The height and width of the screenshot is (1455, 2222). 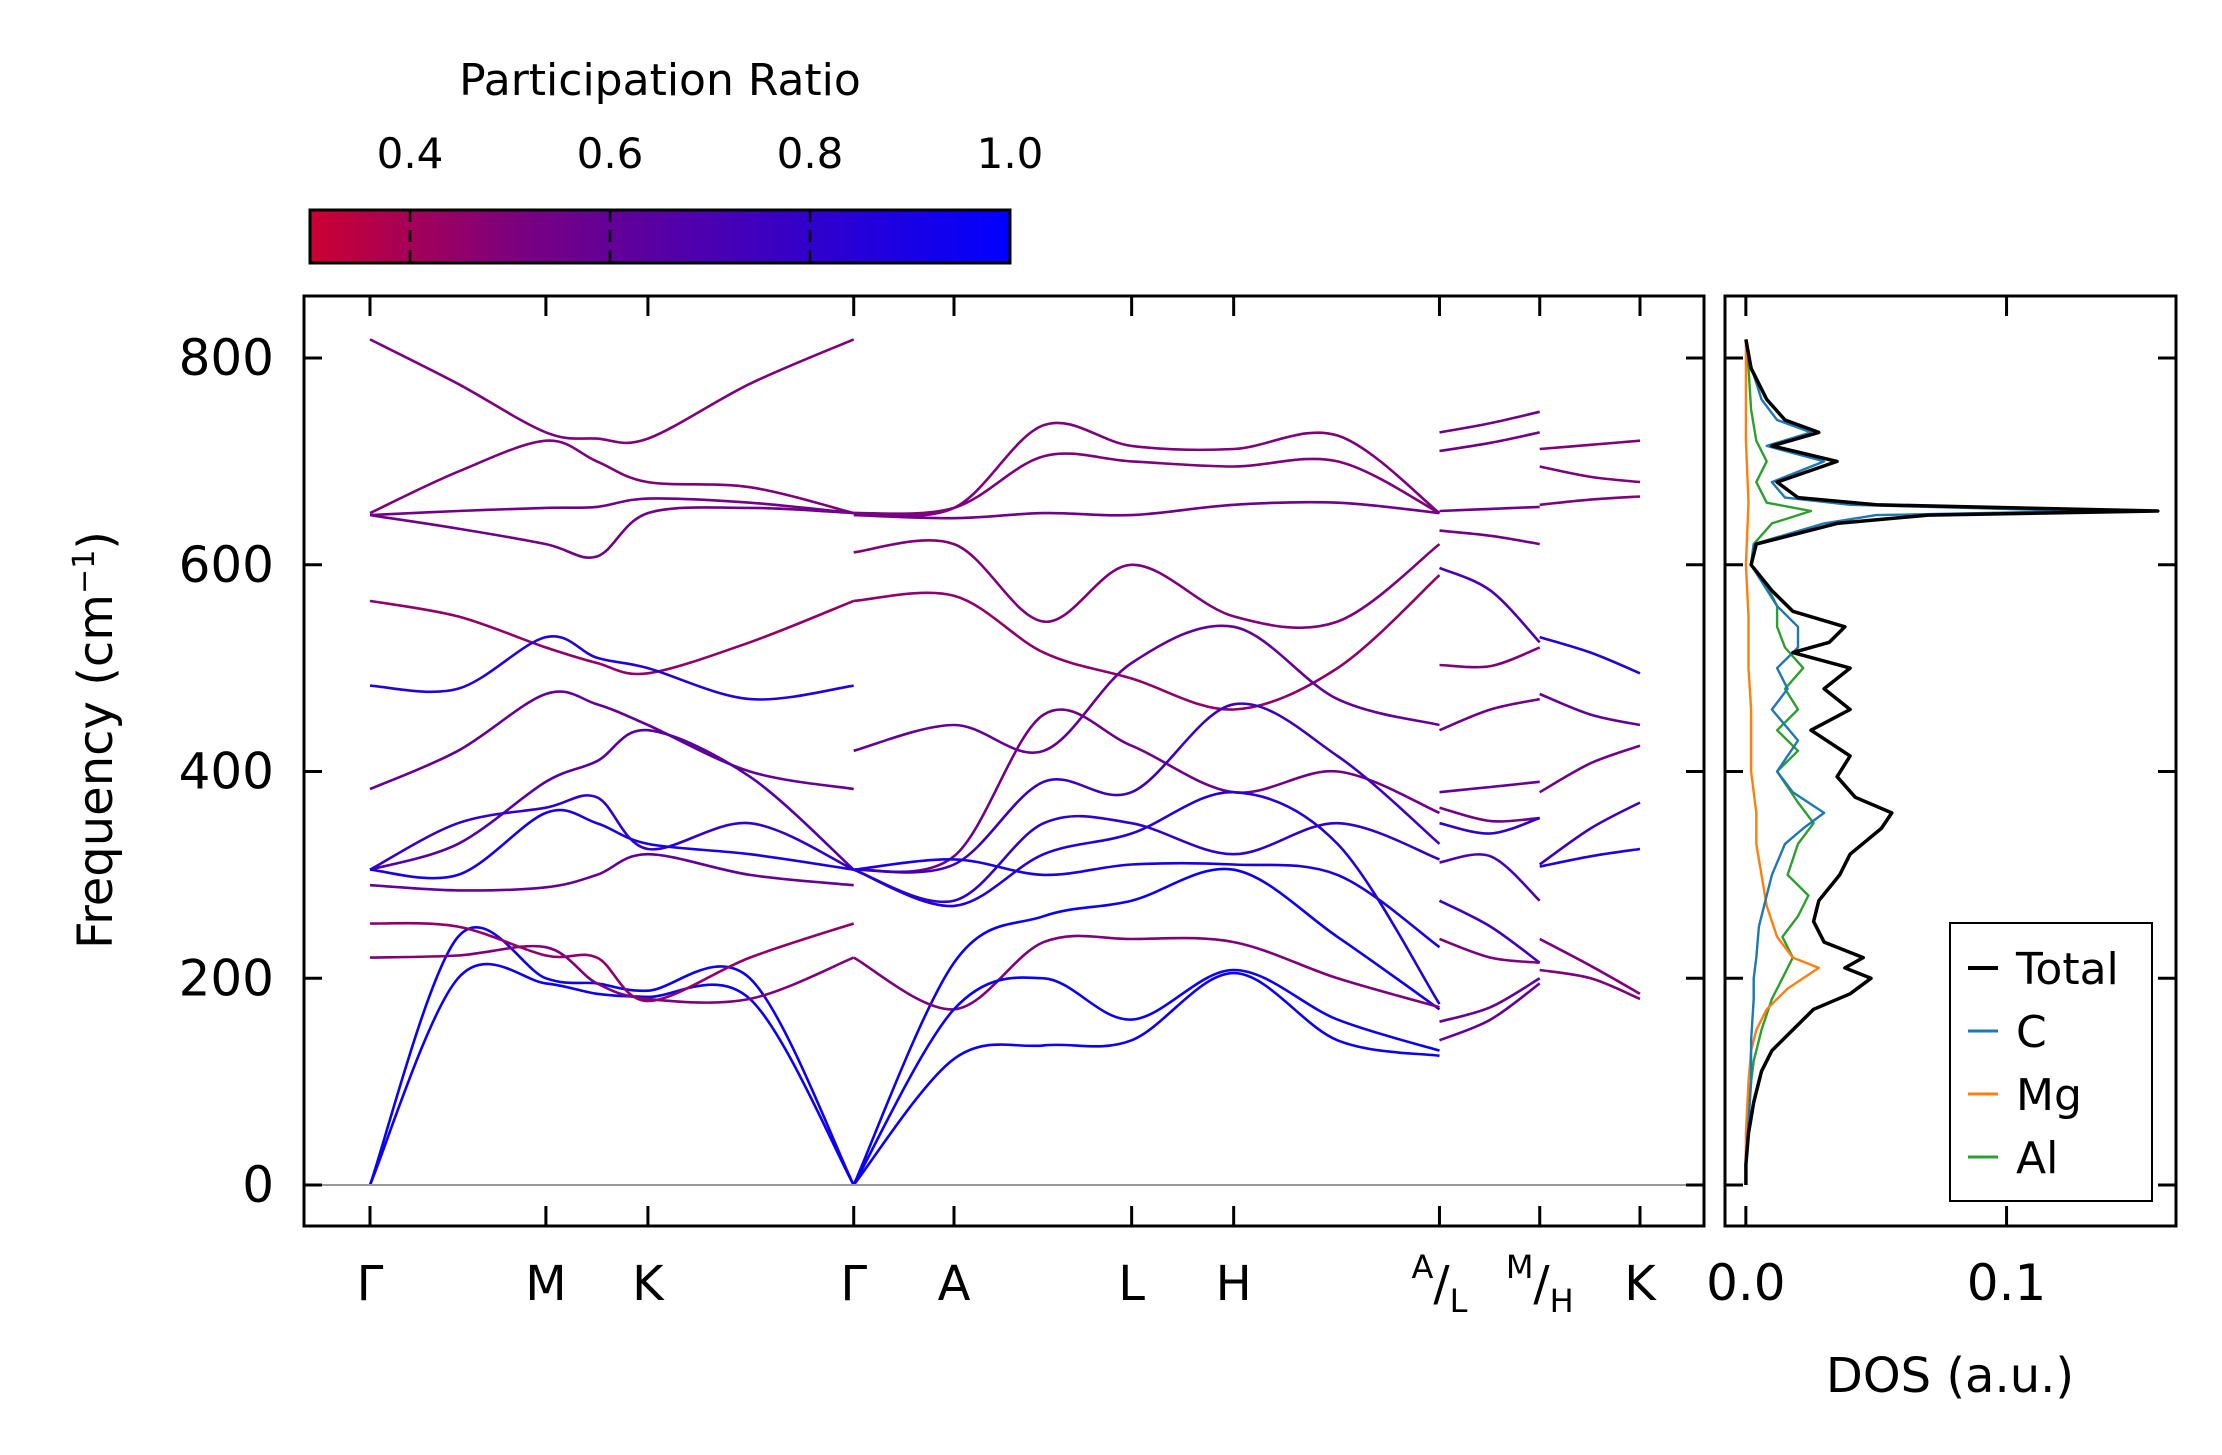 I want to click on y-axis-label-sup: −1, so click(x=84, y=572).